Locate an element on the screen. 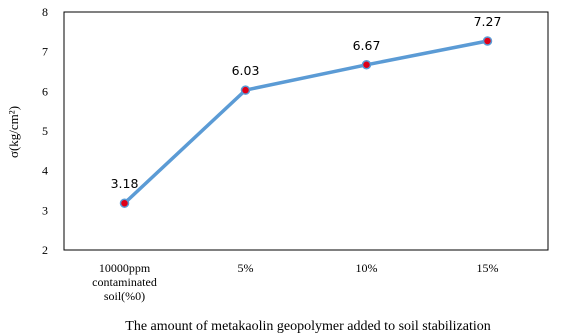  x-tick-label-line: 15% is located at coordinates (488, 268).